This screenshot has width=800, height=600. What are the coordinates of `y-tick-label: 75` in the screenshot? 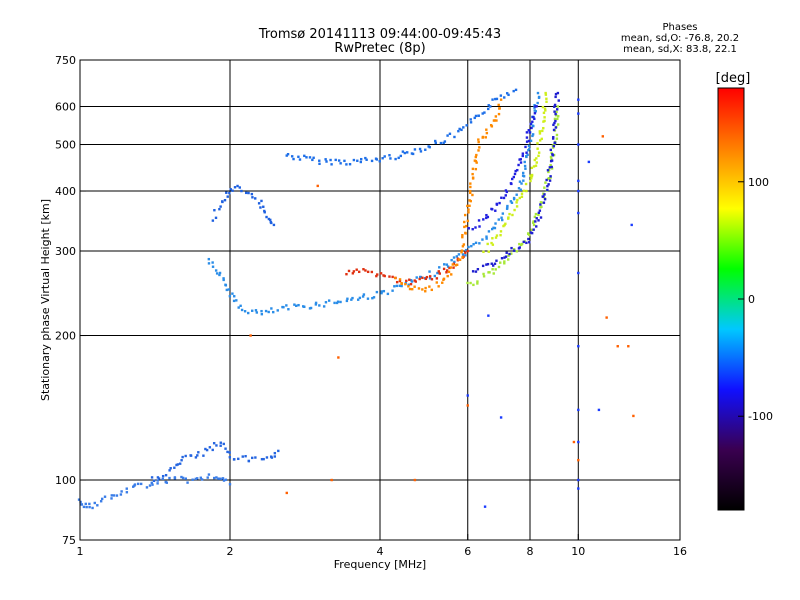 It's located at (69, 540).